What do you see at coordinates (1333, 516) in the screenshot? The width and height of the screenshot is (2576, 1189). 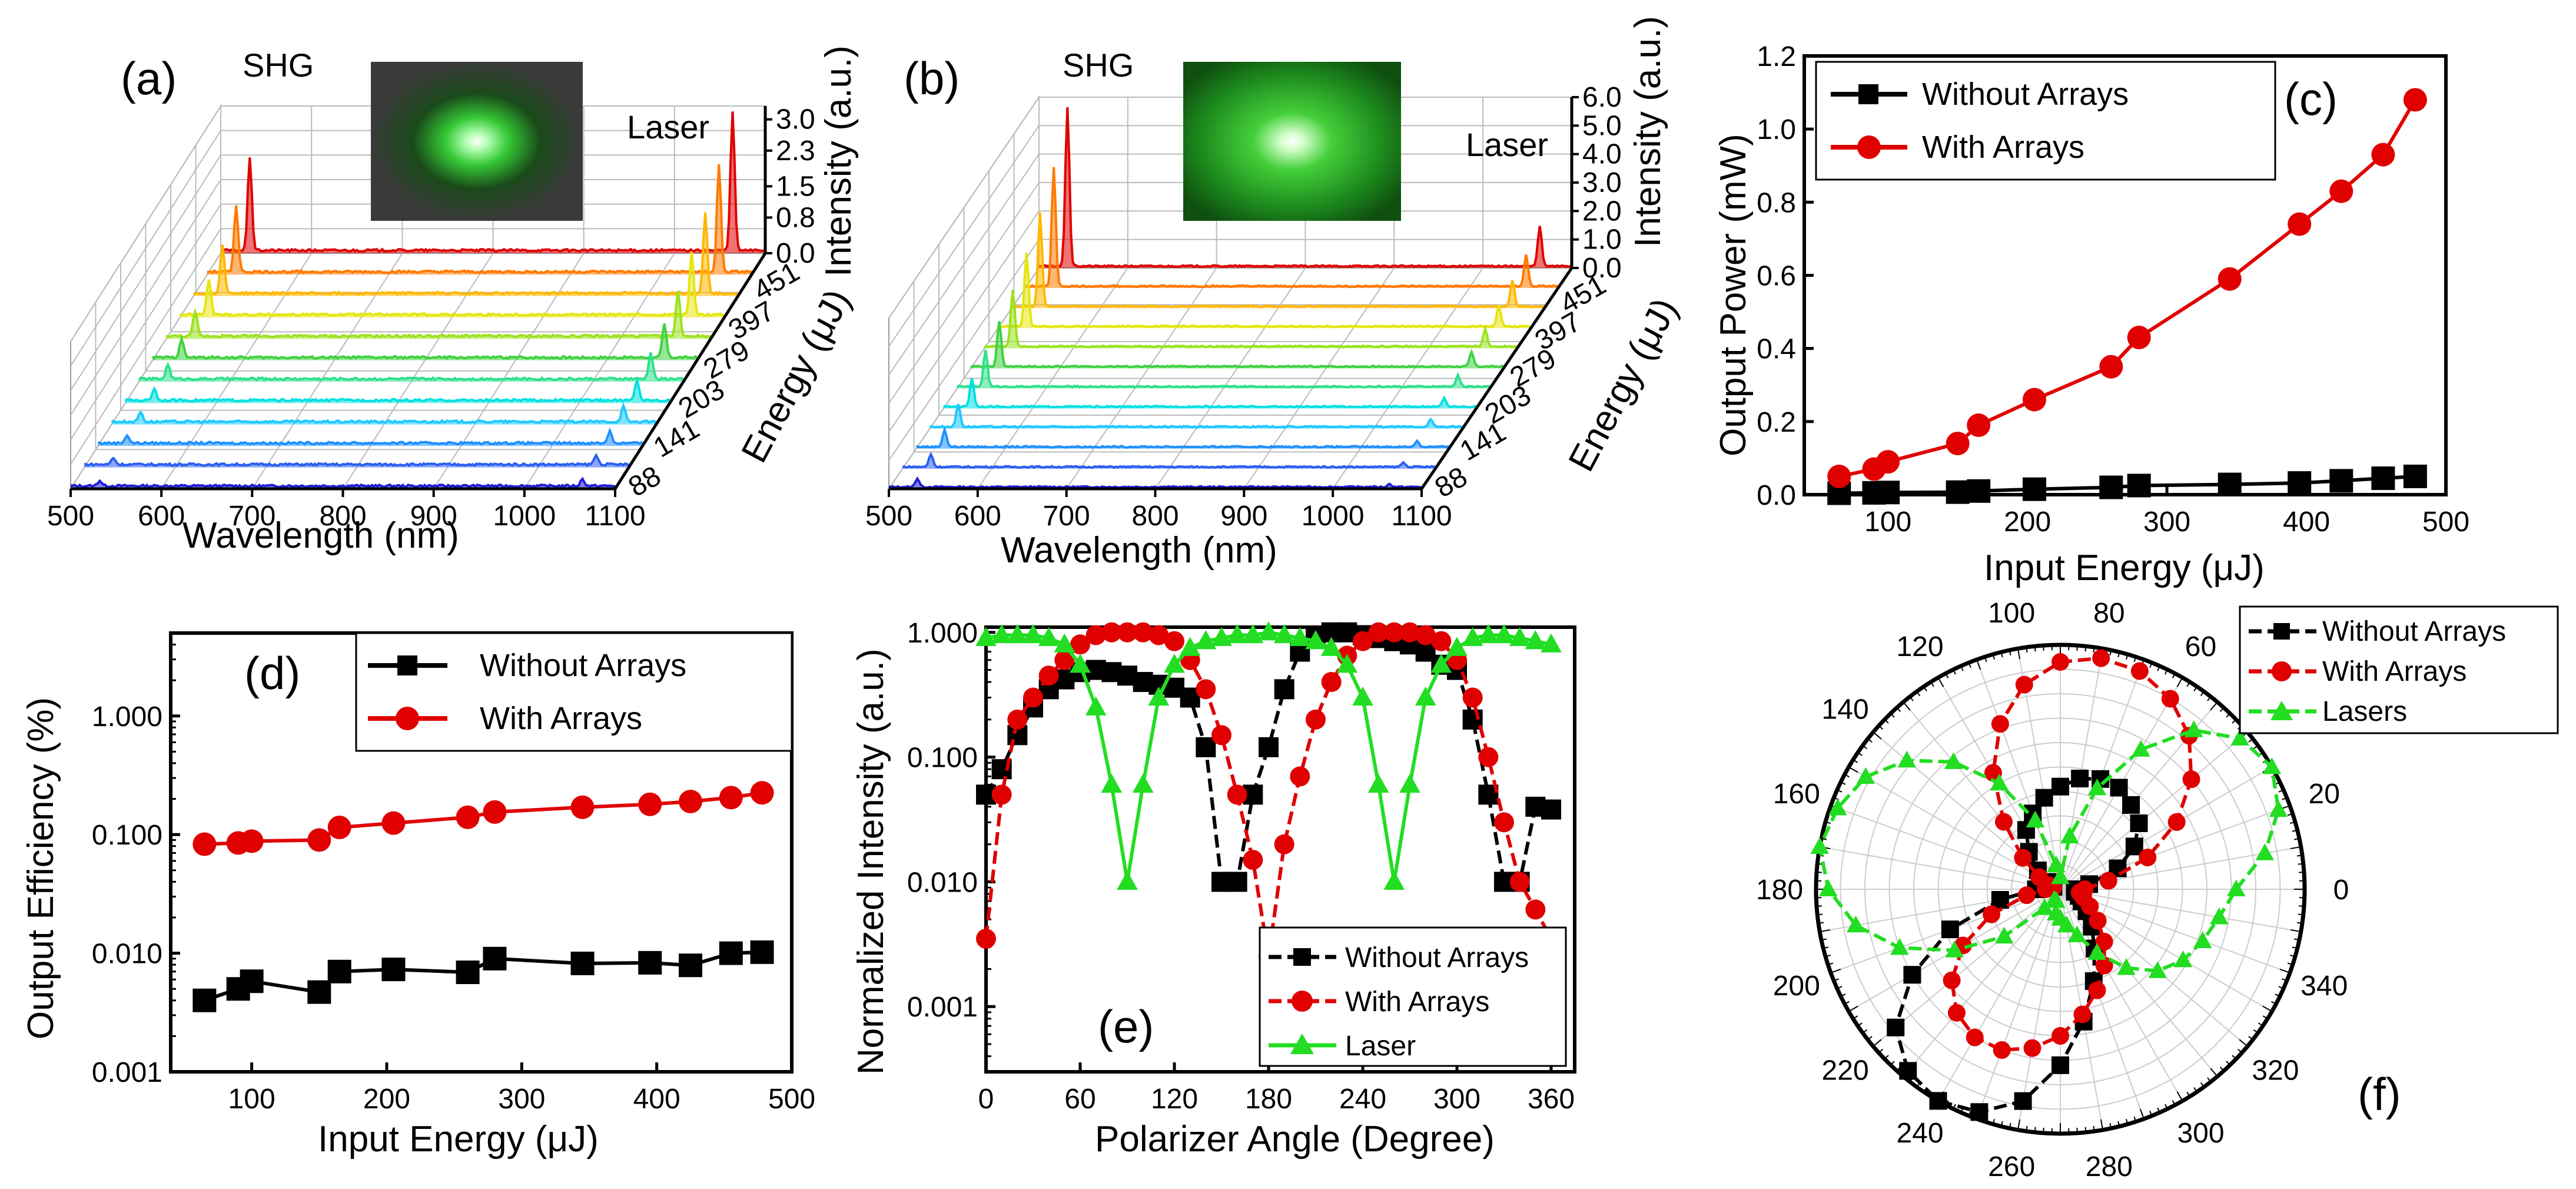 I see `panel-b-xtick-label: 1000` at bounding box center [1333, 516].